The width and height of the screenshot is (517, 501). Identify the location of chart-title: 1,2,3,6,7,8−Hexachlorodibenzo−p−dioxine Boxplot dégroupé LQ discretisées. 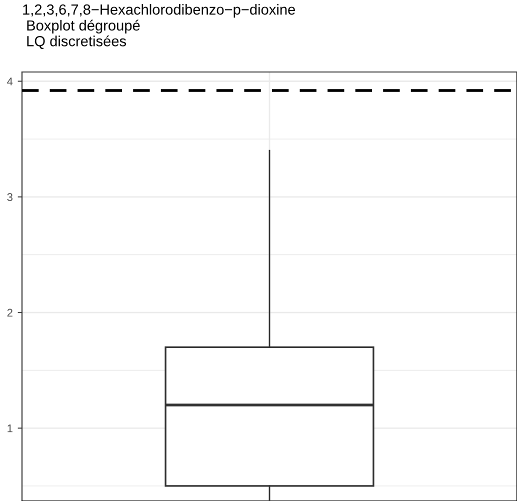
(159, 26).